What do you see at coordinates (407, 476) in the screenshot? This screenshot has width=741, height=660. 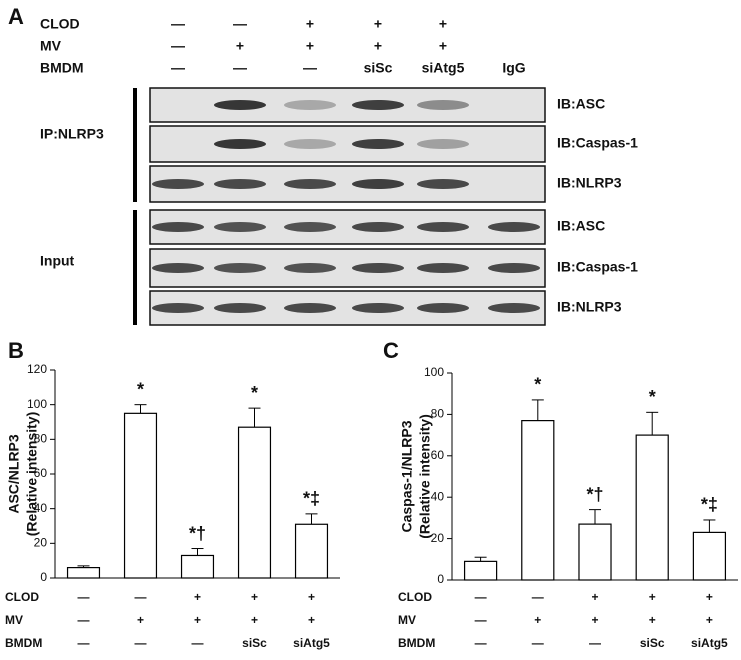 I see `y-axis-label: Caspas-1/NLRP3` at bounding box center [407, 476].